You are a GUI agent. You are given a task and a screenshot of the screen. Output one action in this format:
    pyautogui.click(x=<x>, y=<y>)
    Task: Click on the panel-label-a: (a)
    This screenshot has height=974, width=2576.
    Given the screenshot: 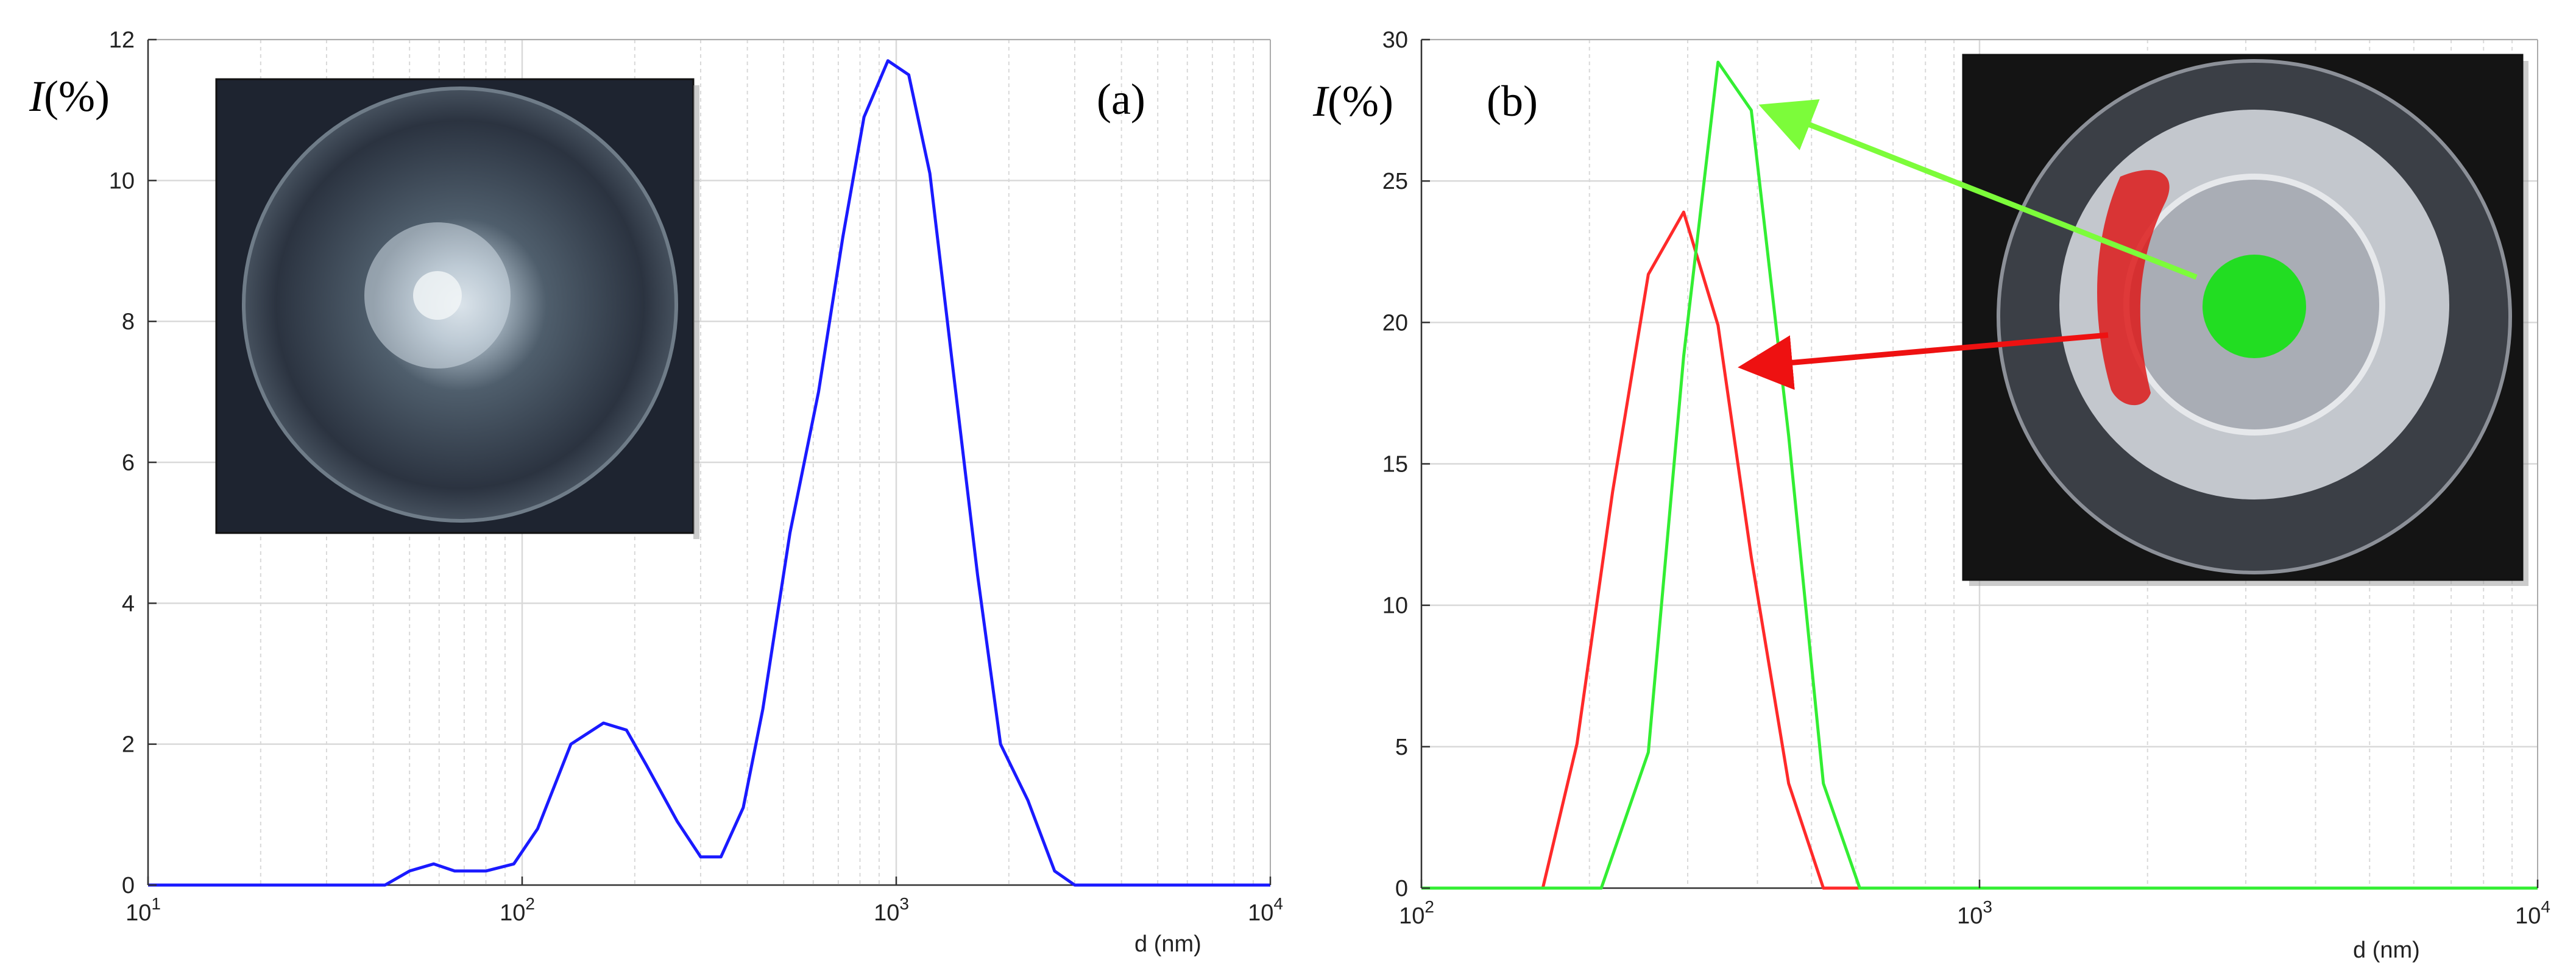 What is the action you would take?
    pyautogui.click(x=1121, y=100)
    